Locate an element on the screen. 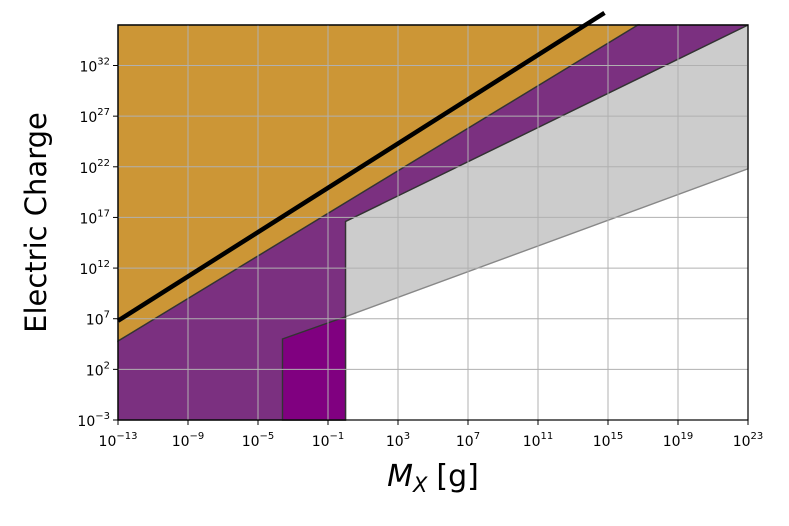  x-tick-label-3: 10⁻¹ is located at coordinates (328, 440).